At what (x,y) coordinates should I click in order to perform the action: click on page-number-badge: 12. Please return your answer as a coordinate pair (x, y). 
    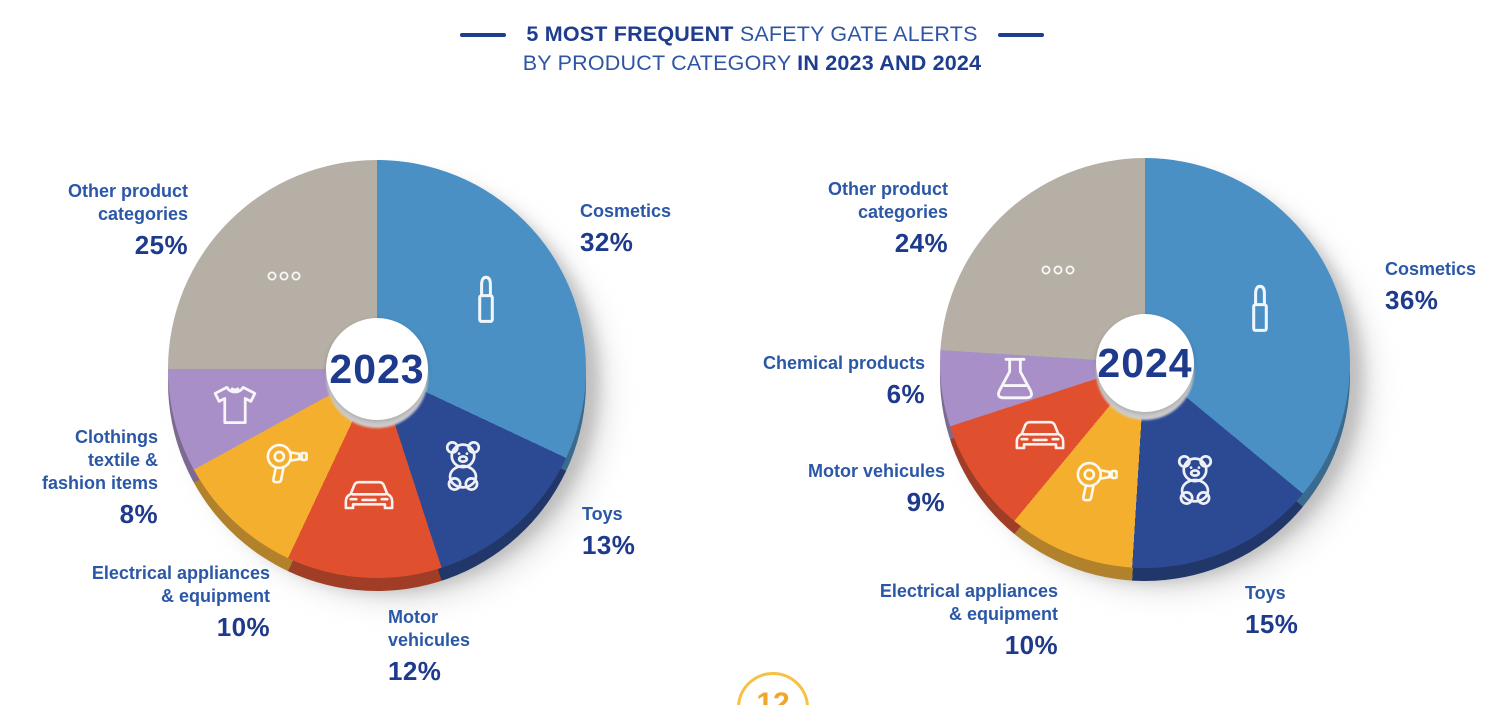
    Looking at the image, I should click on (773, 688).